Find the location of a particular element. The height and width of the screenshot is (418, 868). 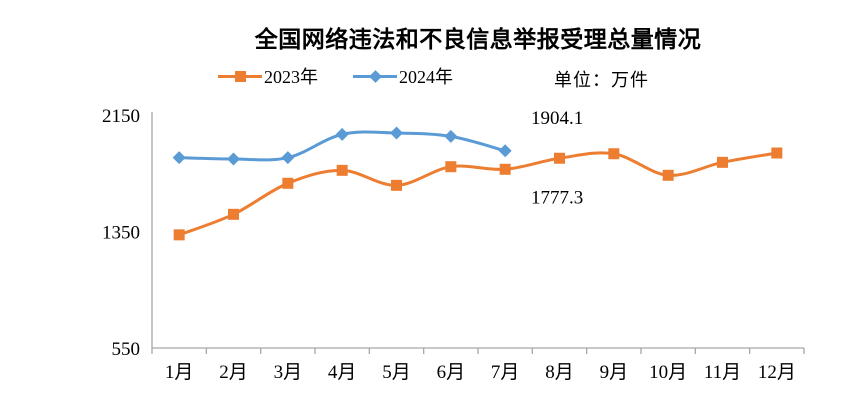

y-tick-label: 2150 is located at coordinates (121, 116).